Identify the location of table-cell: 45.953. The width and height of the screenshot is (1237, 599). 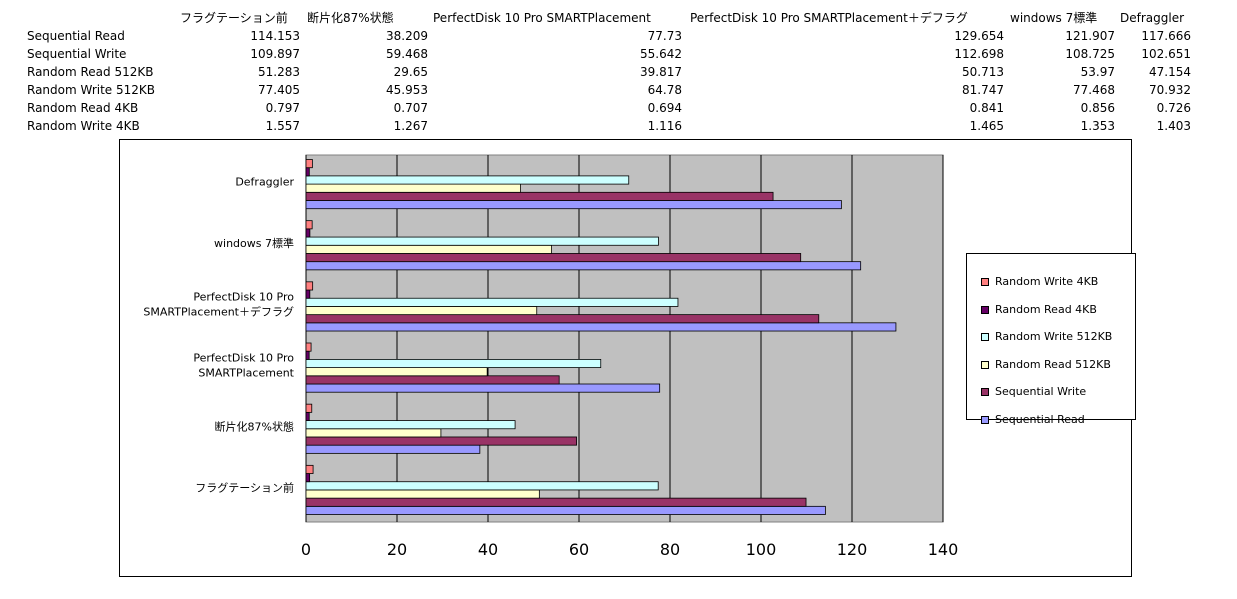
(407, 90).